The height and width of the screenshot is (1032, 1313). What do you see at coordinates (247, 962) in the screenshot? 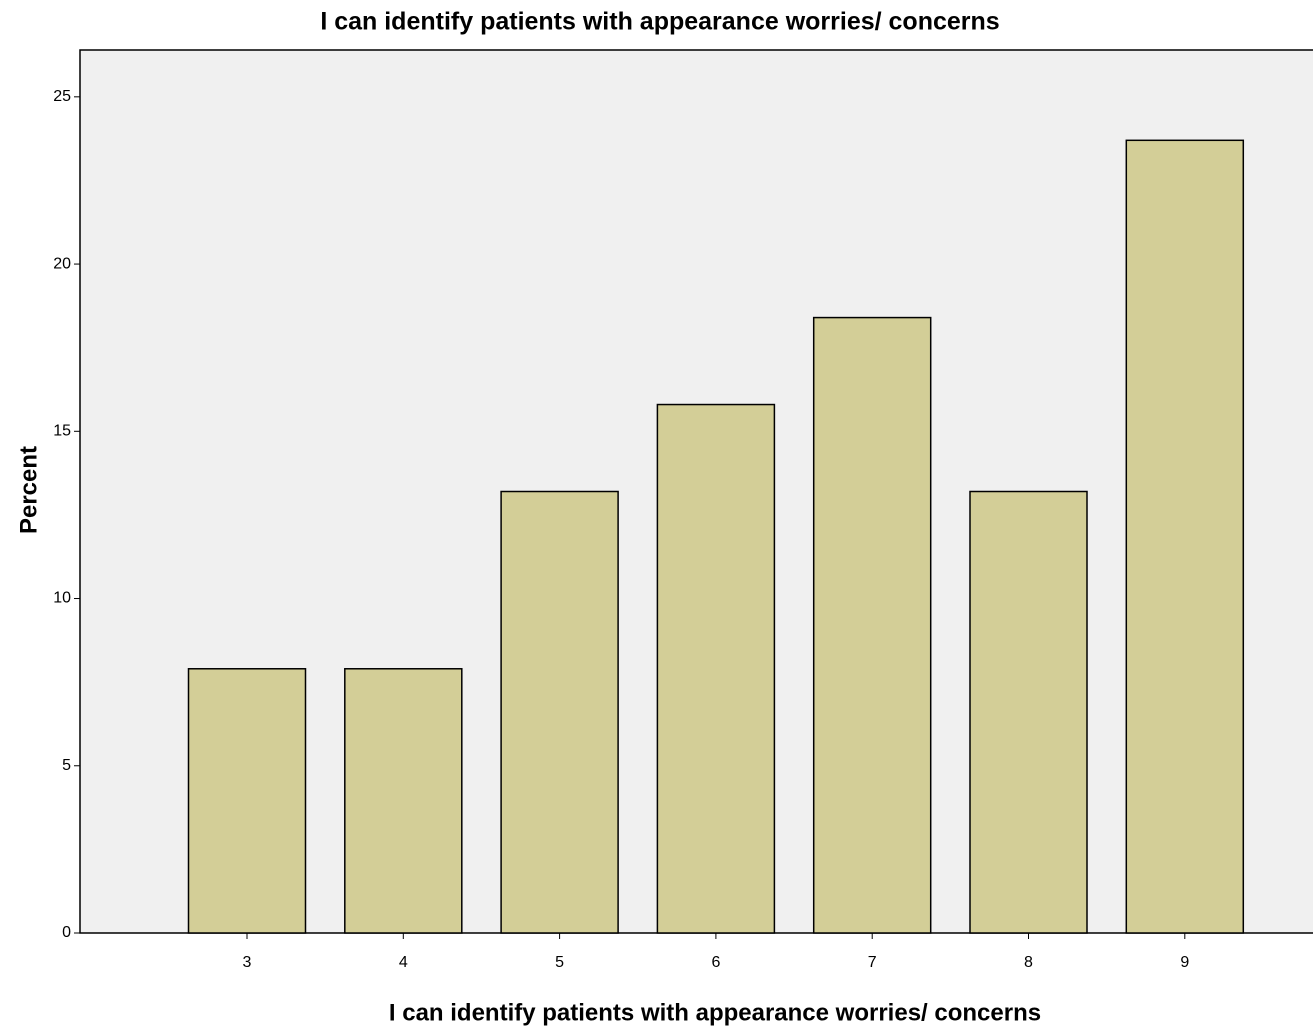
I see `x-tick-label: 3` at bounding box center [247, 962].